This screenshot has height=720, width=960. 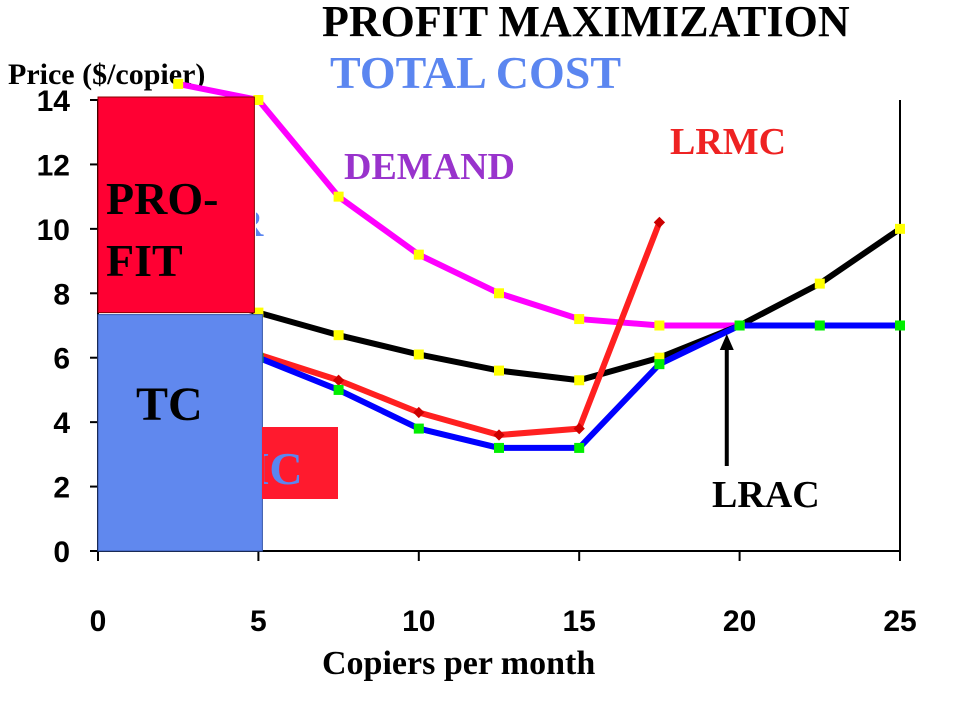 I want to click on y-tick-label: 10, so click(x=53, y=230).